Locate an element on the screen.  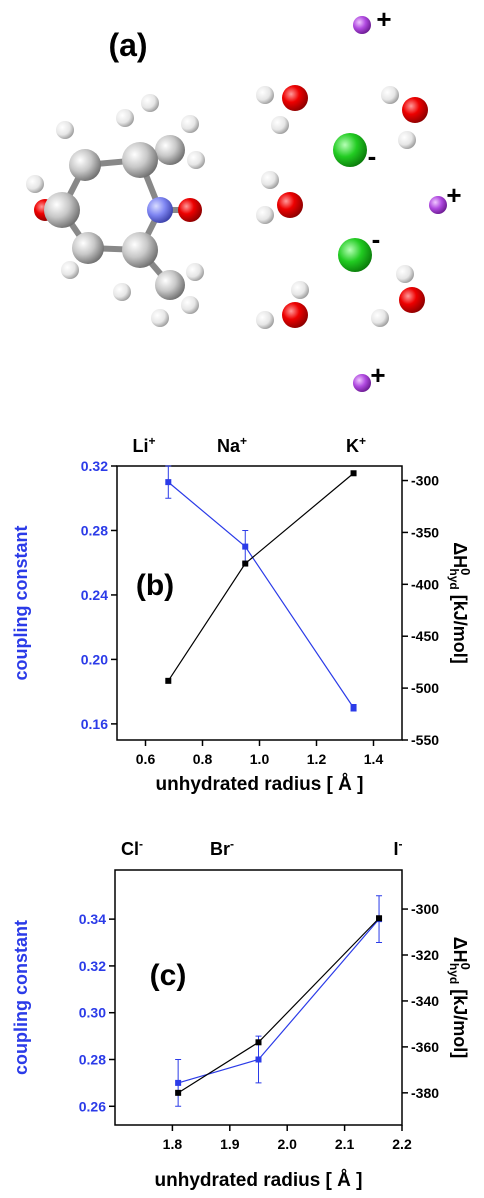
y-axis-label: coupling constant is located at coordinates (21, 602).